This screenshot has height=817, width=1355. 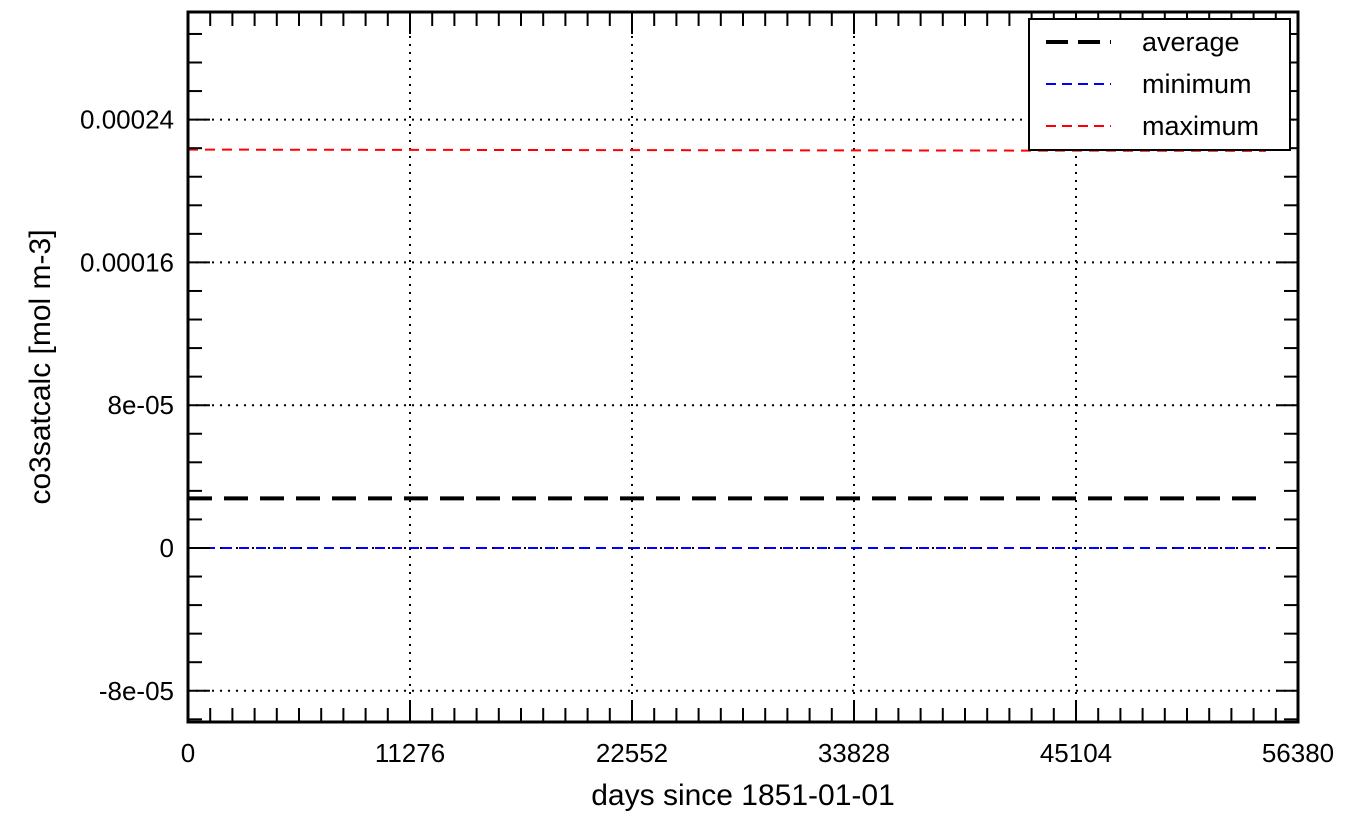 What do you see at coordinates (1197, 84) in the screenshot?
I see `legend-label-minimum: minimum` at bounding box center [1197, 84].